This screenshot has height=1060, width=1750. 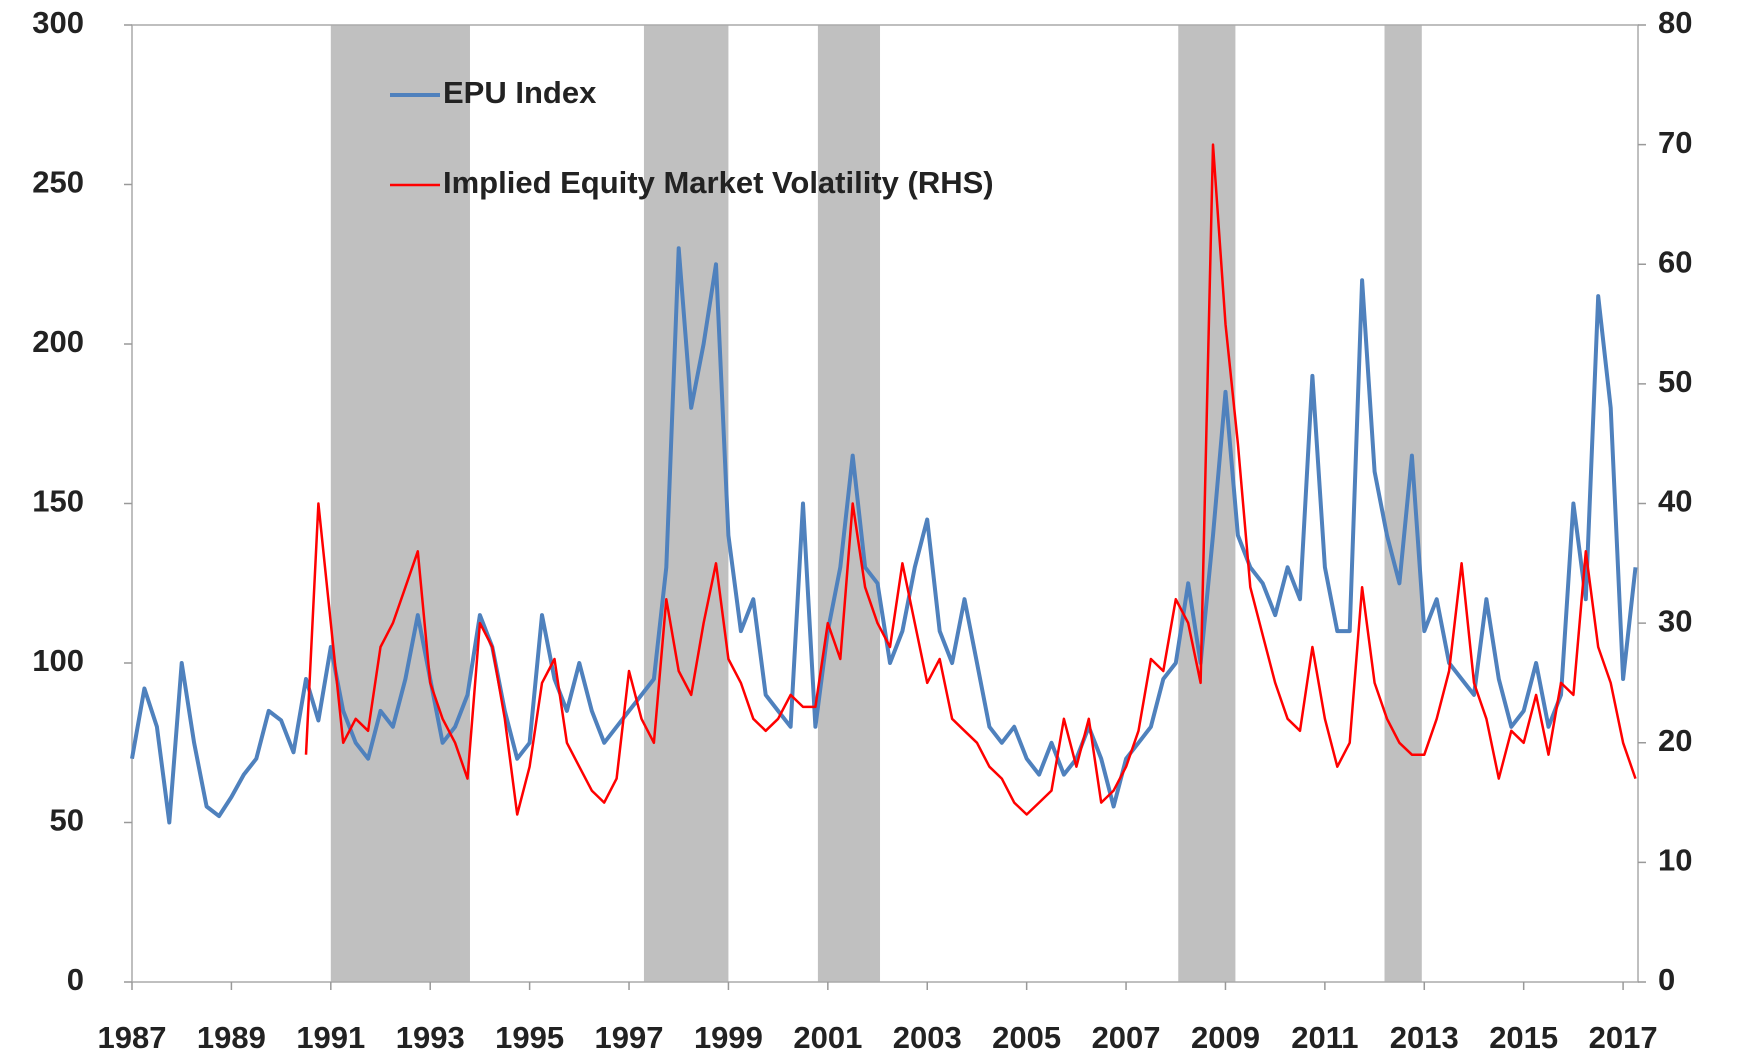 What do you see at coordinates (1675, 381) in the screenshot?
I see `y2-tick-label: 50` at bounding box center [1675, 381].